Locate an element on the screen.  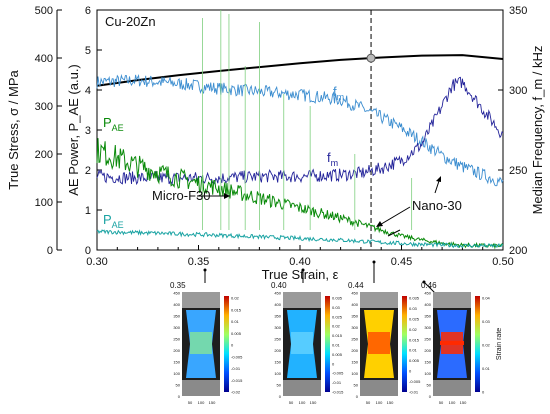
series-4-line is located at coordinates (300, 239).